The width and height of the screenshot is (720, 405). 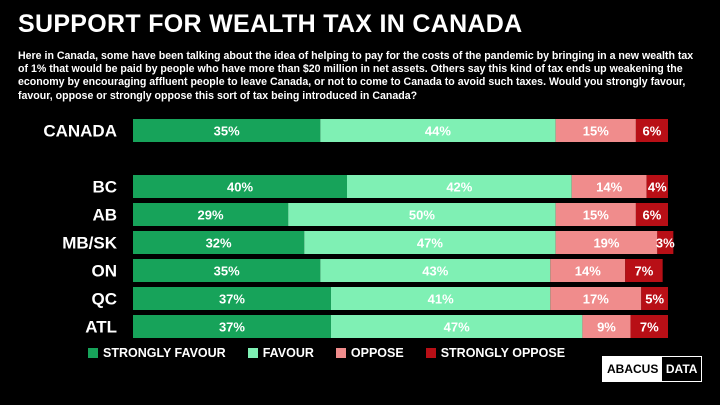 I want to click on category-label-ab: AB, so click(x=104, y=215).